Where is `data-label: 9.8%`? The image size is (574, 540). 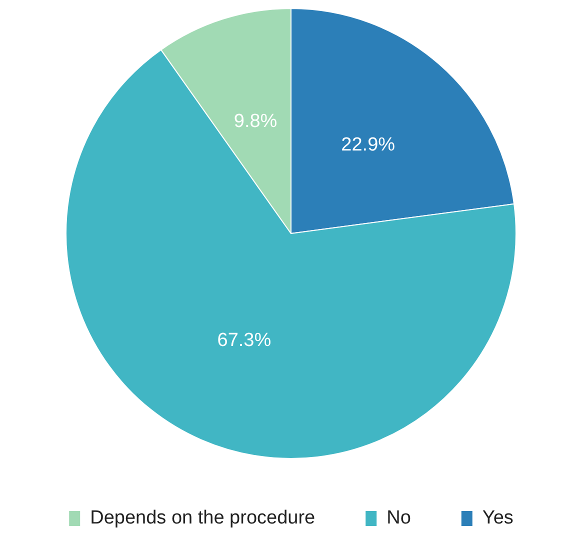 data-label: 9.8% is located at coordinates (256, 121).